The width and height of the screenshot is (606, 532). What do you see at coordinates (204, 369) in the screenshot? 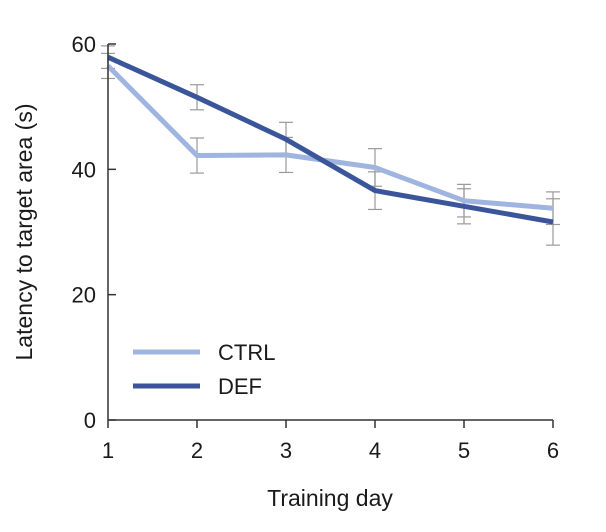
I see `legend: CTRL DEF` at bounding box center [204, 369].